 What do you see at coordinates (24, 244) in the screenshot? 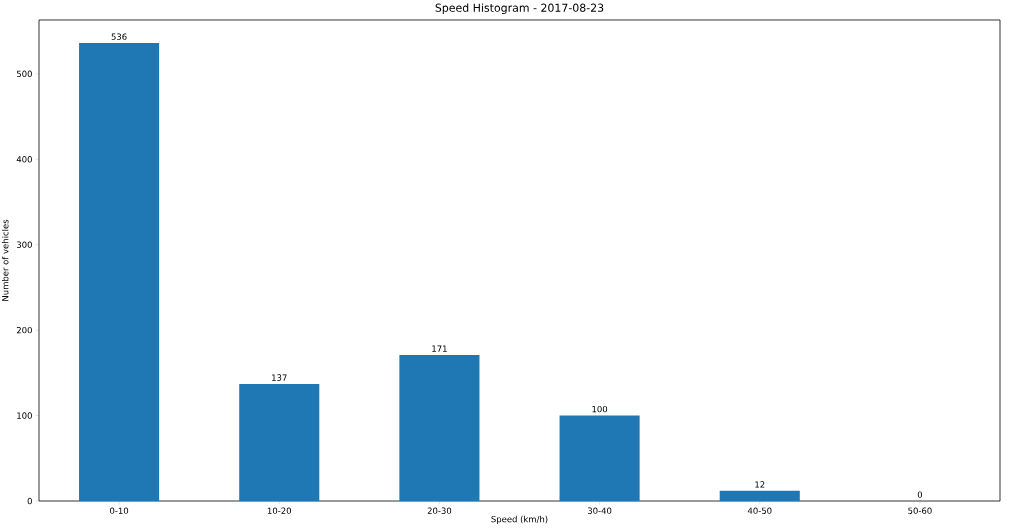
I see `y-tick-label: 300` at bounding box center [24, 244].